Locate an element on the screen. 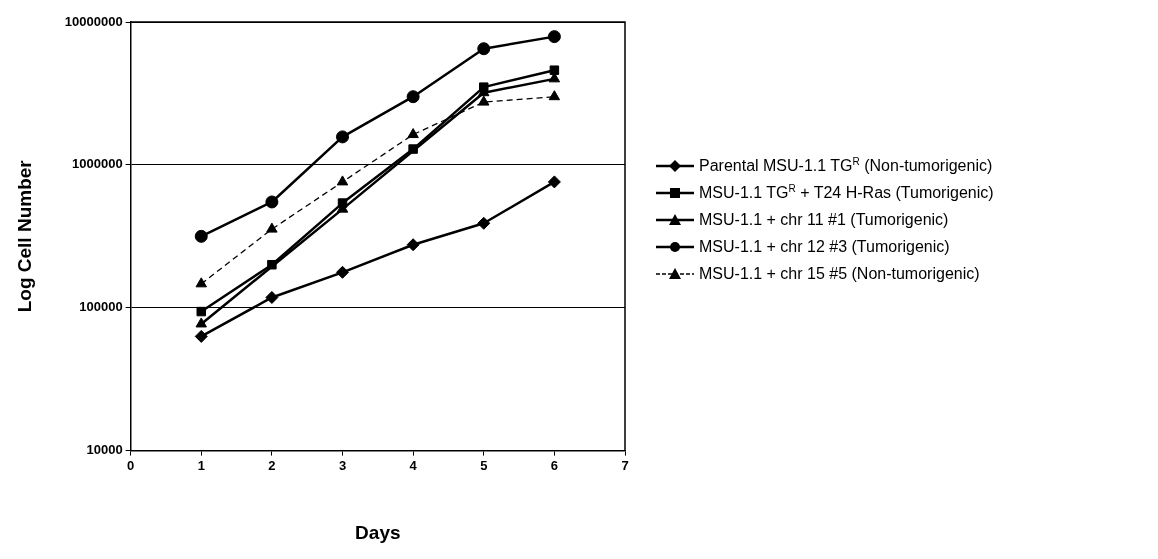 This screenshot has width=1158, height=559. x-tick-label: 5 is located at coordinates (484, 465).